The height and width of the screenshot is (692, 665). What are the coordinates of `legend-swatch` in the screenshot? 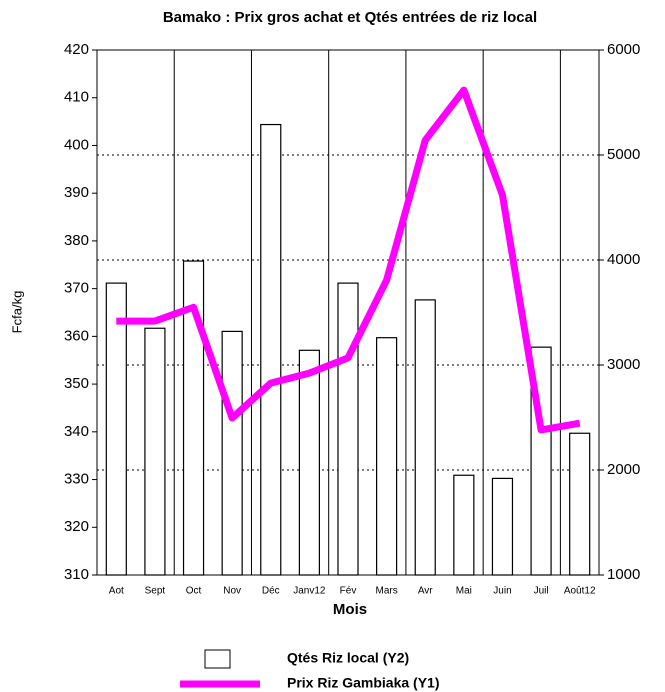 It's located at (217, 659).